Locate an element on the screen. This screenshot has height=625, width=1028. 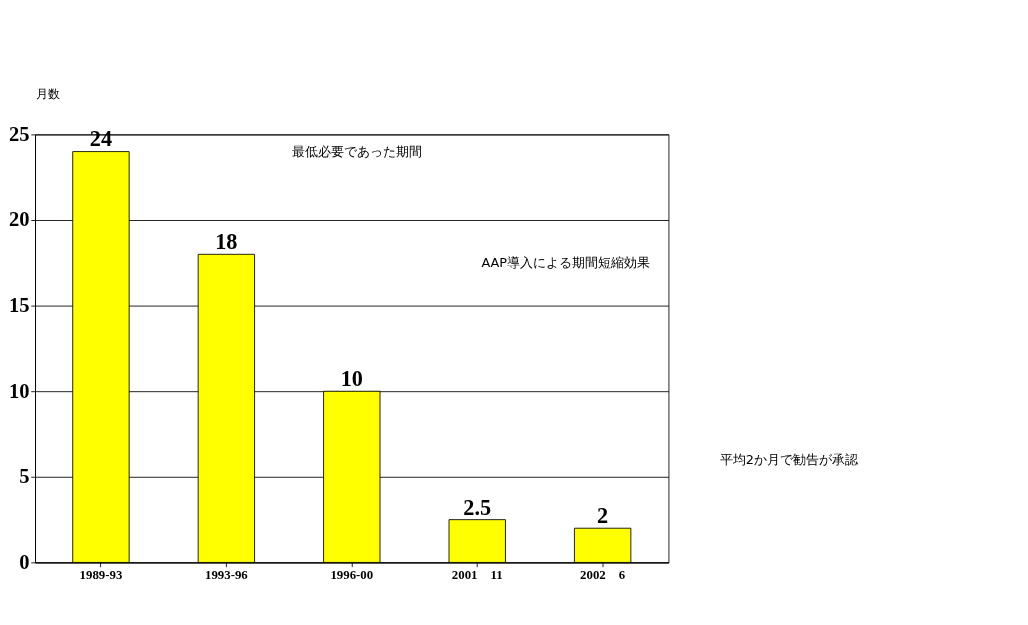
data-label: 2.5 is located at coordinates (477, 507).